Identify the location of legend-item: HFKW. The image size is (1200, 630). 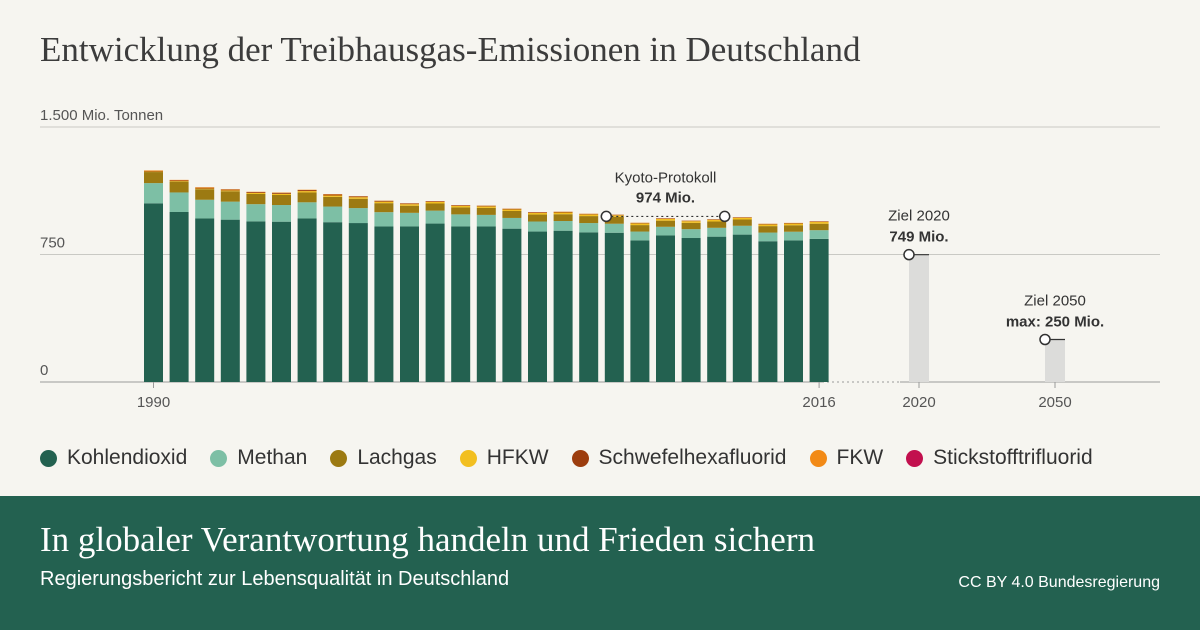
(504, 458).